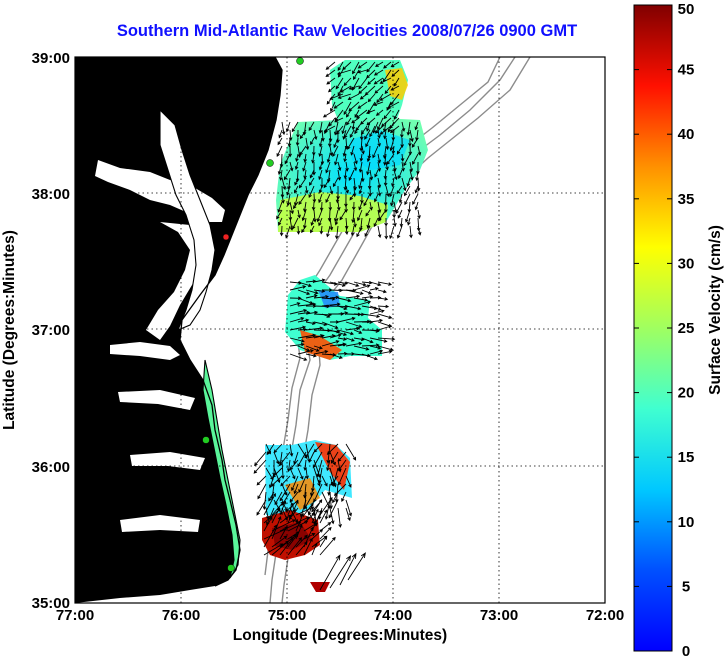 The image size is (724, 659). I want to click on colorbar-tick-label: 35, so click(686, 199).